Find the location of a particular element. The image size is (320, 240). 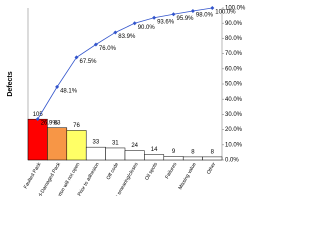

cumulative-label: 83.9% is located at coordinates (127, 37).